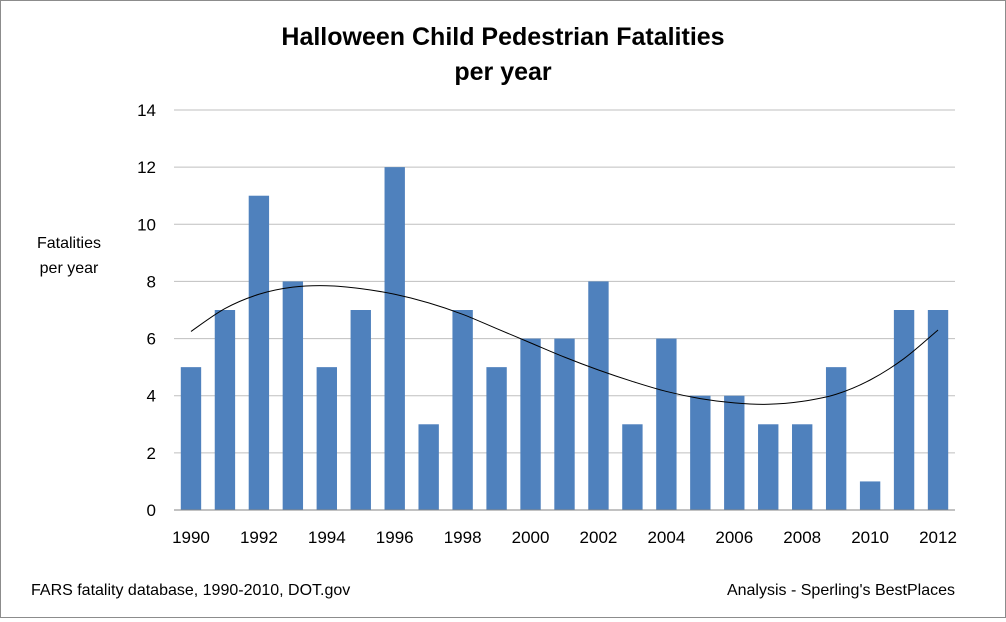 This screenshot has height=622, width=1006. I want to click on bar-1996, so click(394, 338).